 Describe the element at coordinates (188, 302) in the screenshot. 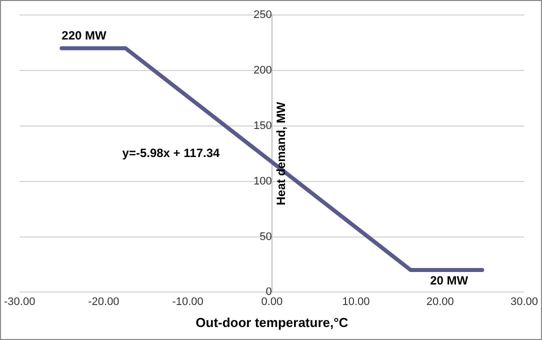

I see `x-tick-label: -10.00` at that location.